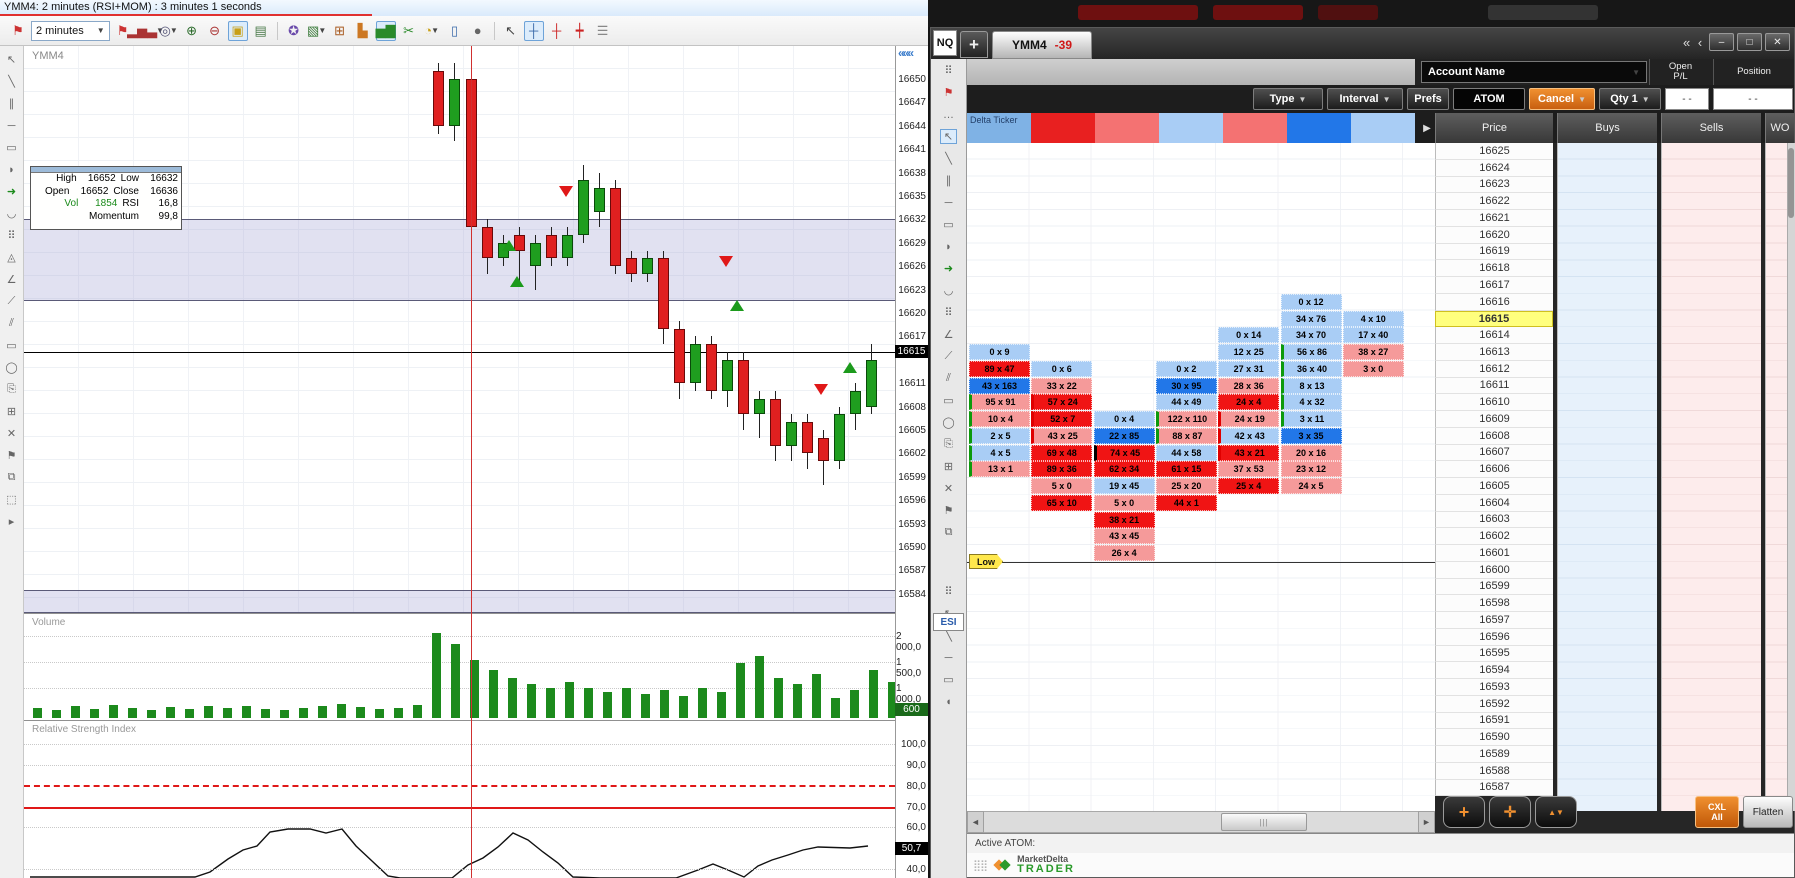  What do you see at coordinates (1494, 352) in the screenshot?
I see `price-cell: 16613` at bounding box center [1494, 352].